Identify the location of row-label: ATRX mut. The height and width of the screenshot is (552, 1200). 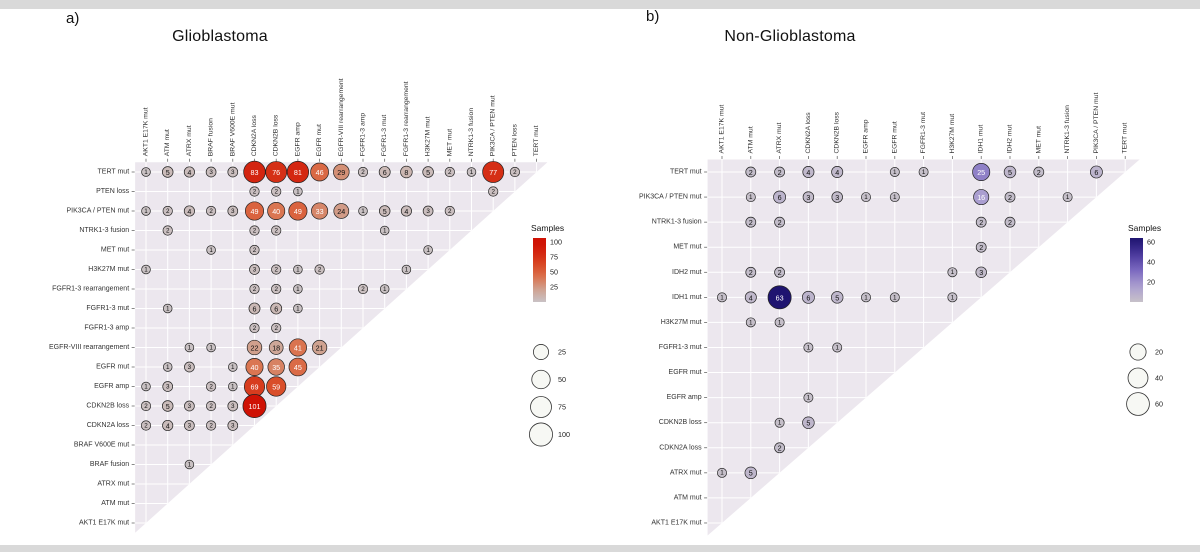
(686, 472).